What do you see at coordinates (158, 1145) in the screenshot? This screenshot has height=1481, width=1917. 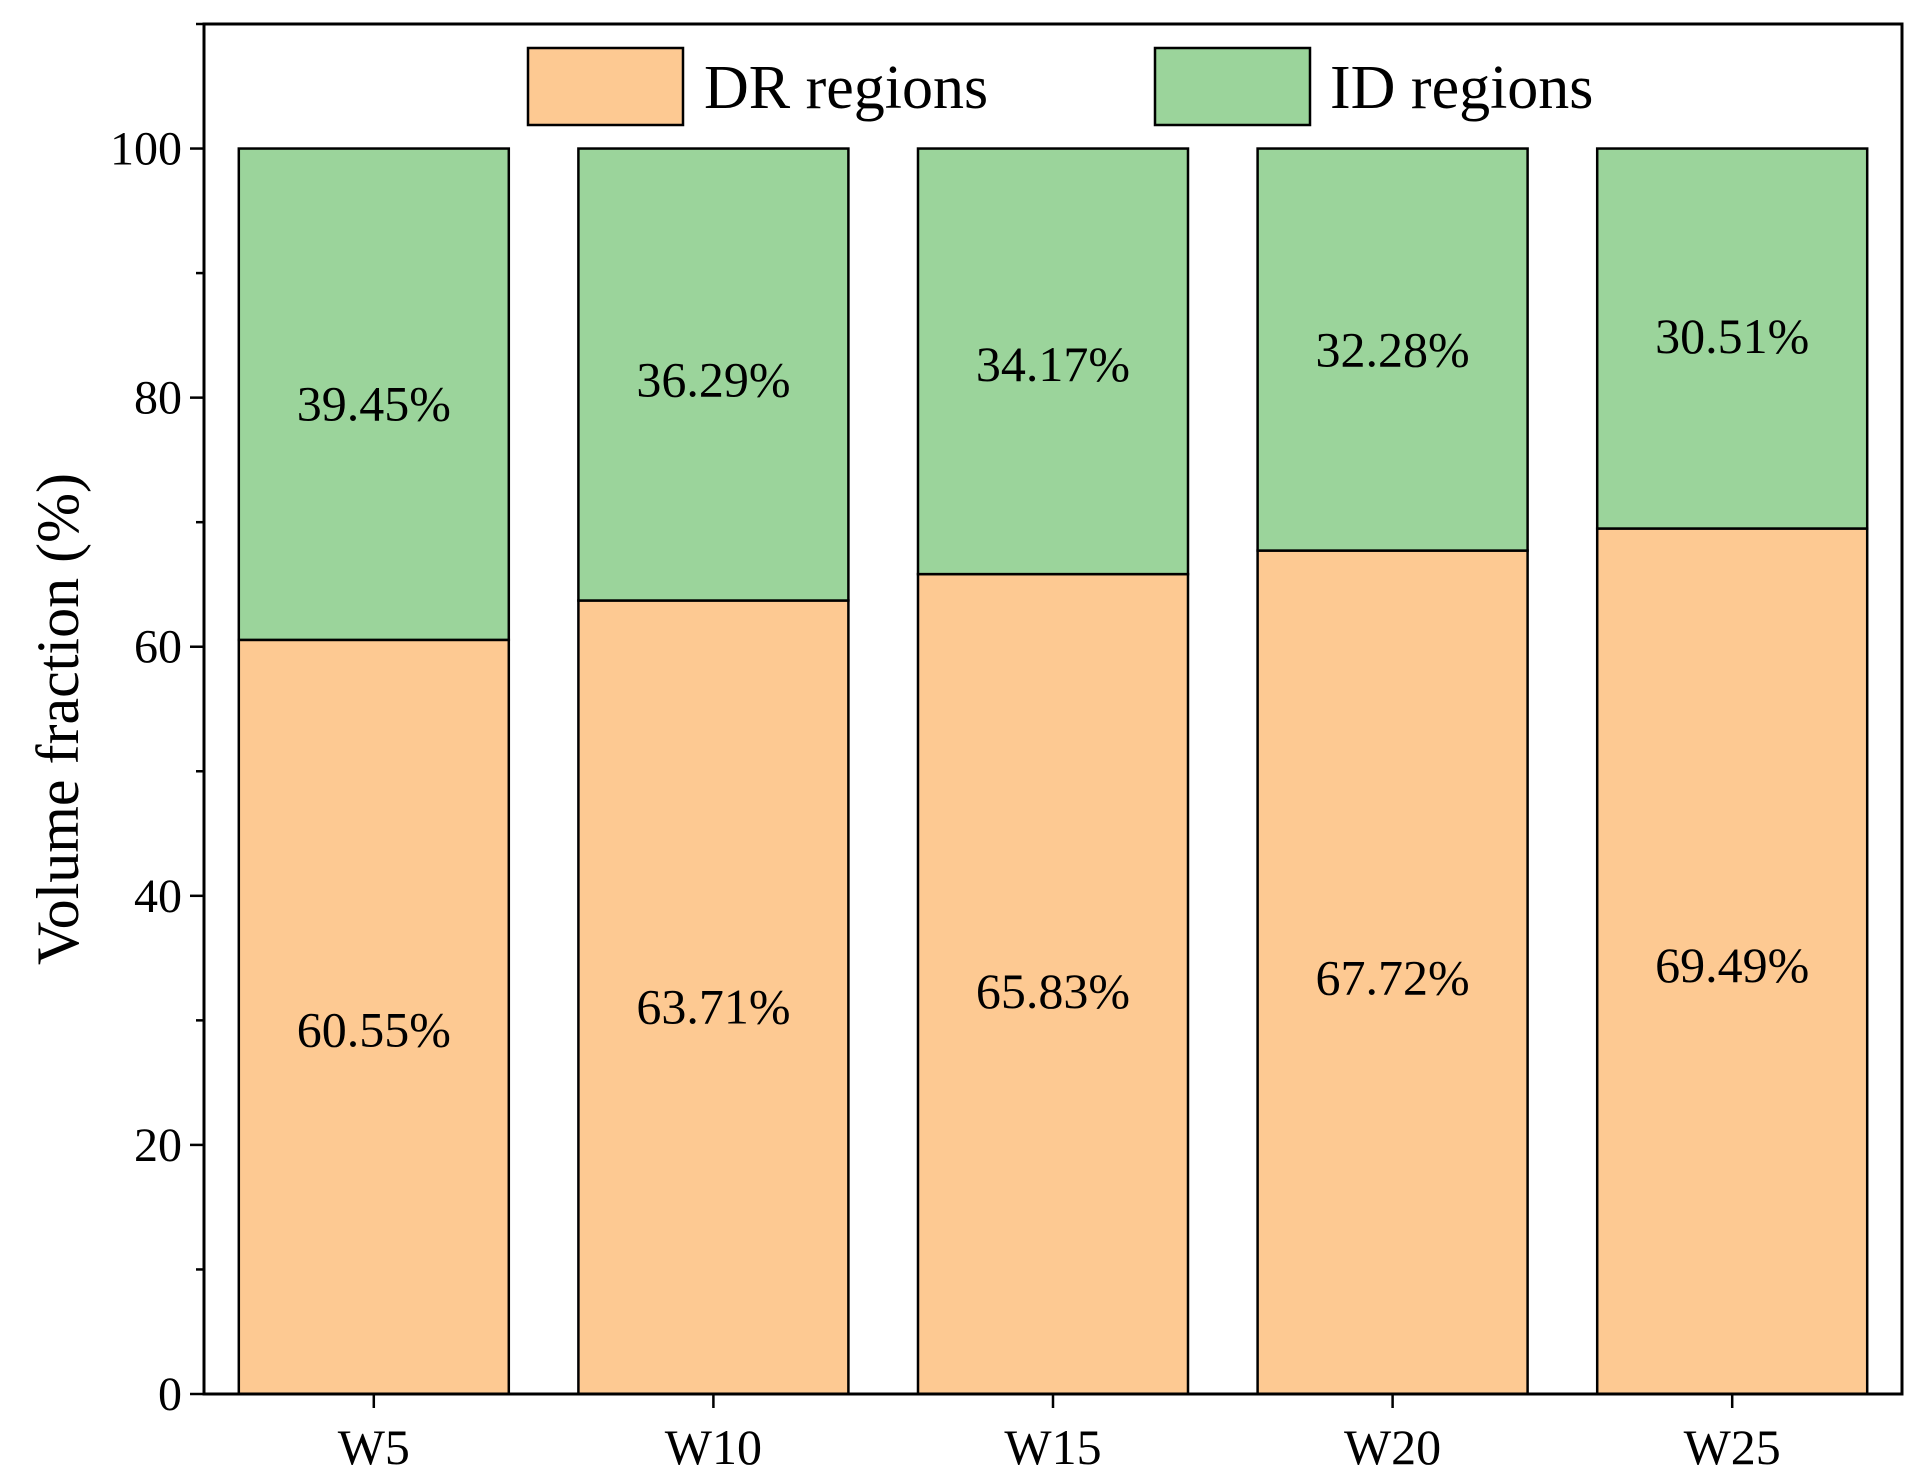 I see `y-tick-label: 20` at bounding box center [158, 1145].